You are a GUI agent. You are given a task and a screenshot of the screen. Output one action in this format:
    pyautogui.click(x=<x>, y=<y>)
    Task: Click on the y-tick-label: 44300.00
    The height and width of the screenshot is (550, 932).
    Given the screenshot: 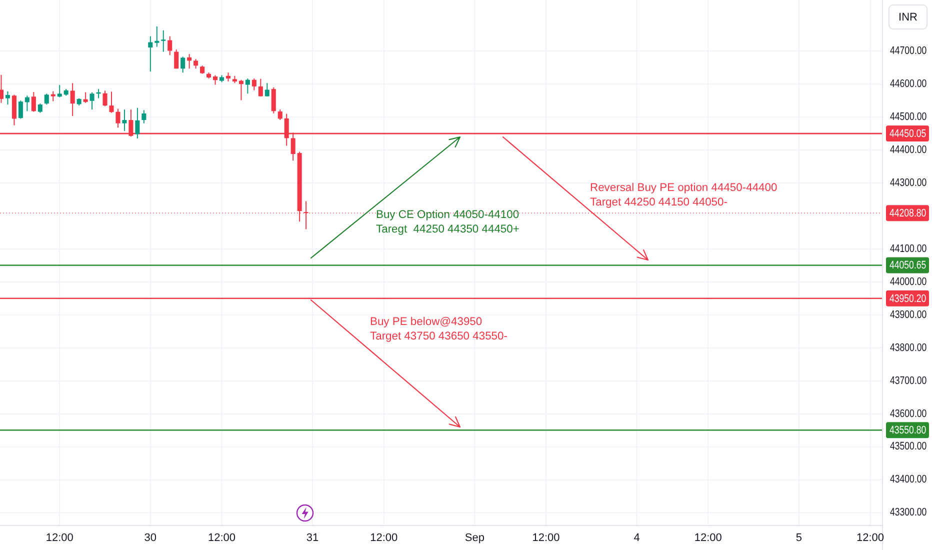 What is the action you would take?
    pyautogui.click(x=909, y=183)
    